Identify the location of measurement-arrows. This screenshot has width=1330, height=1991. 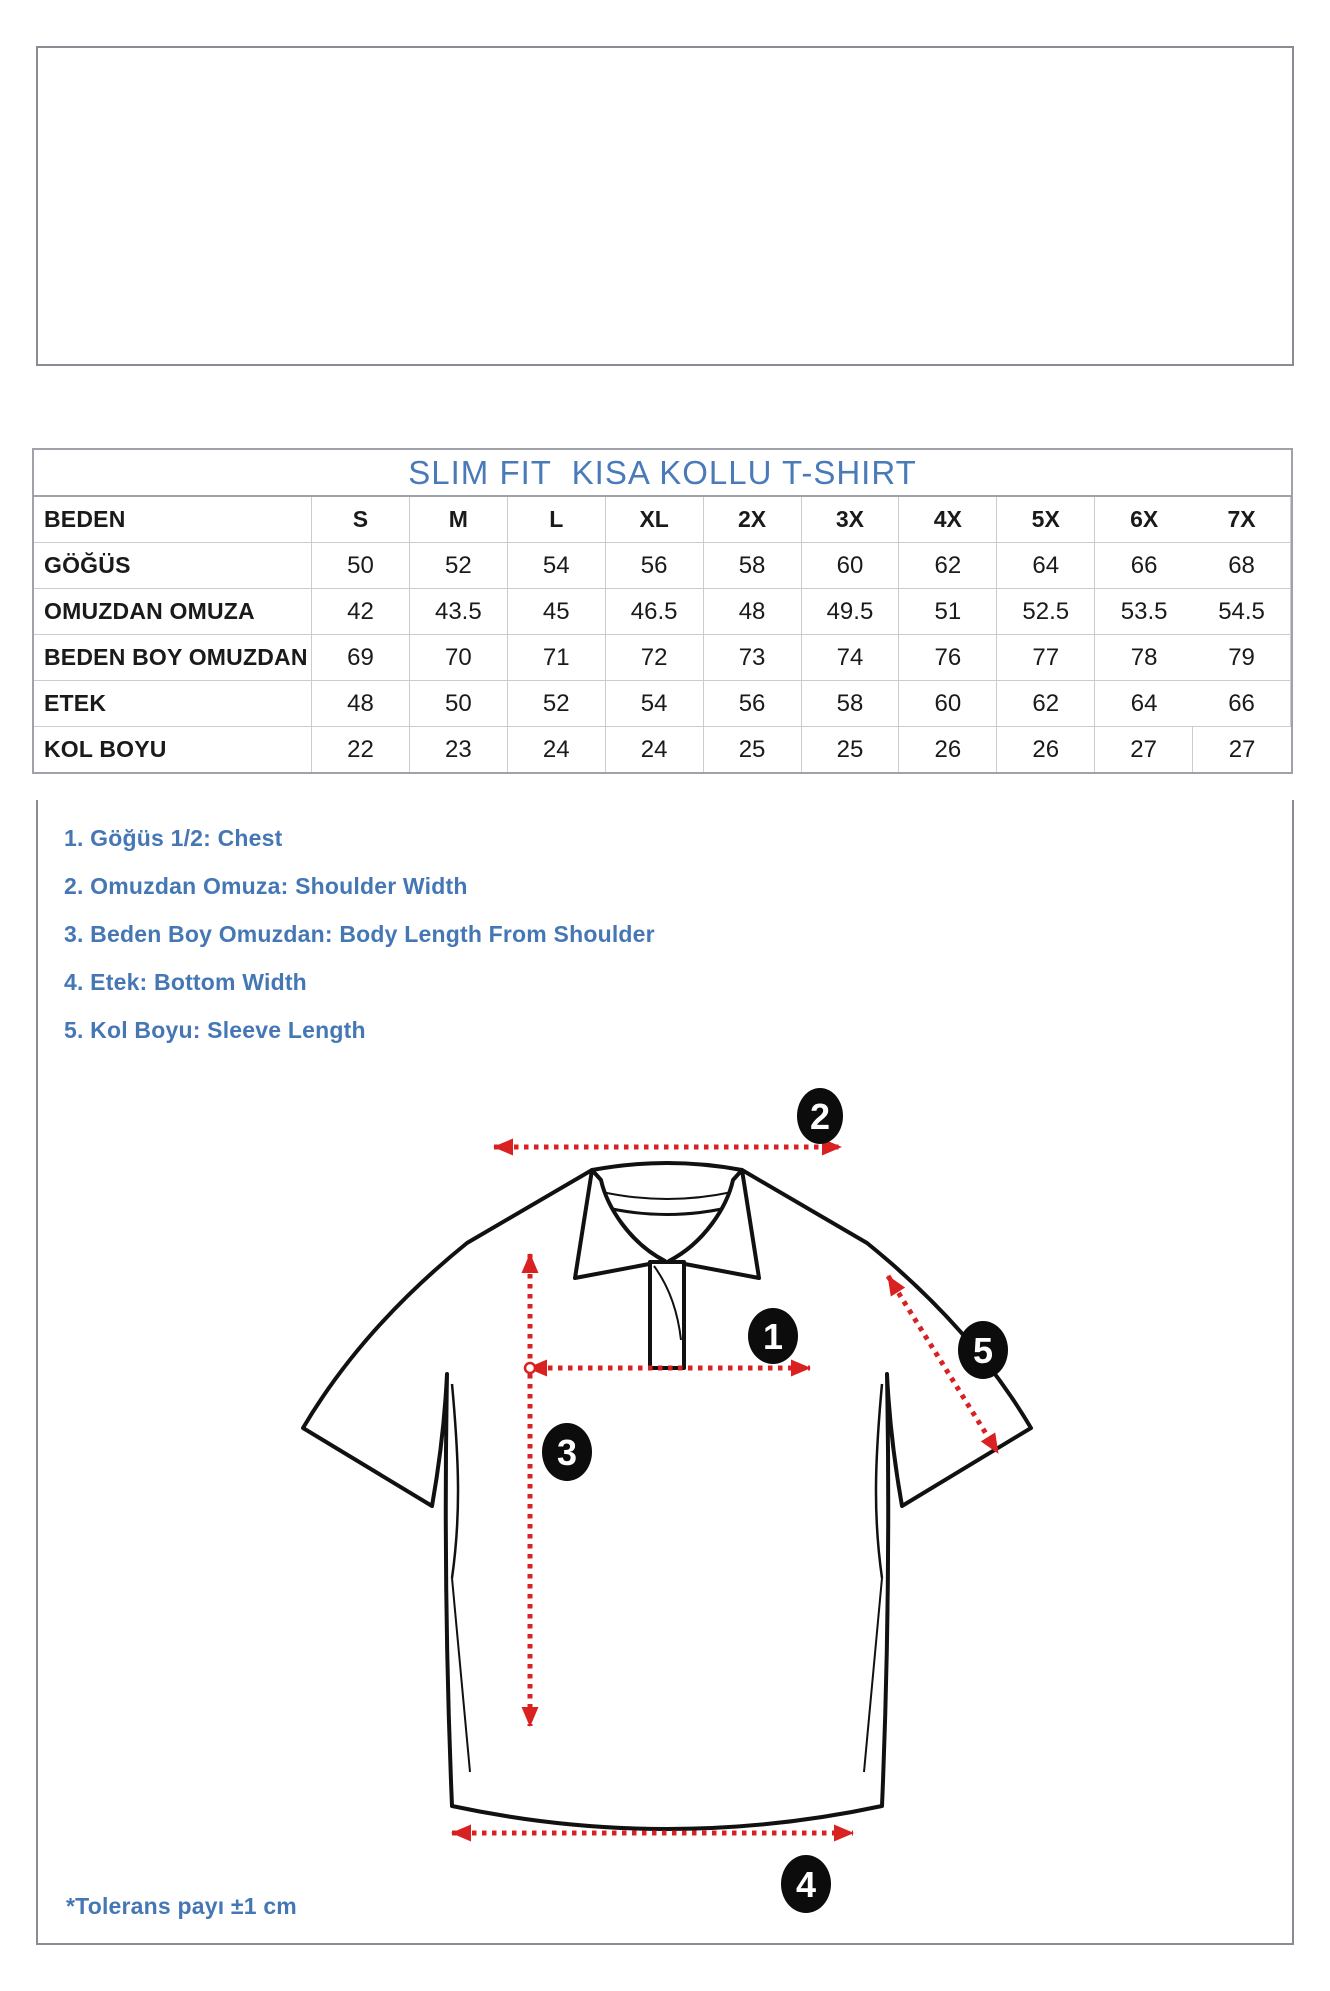
(726, 1490).